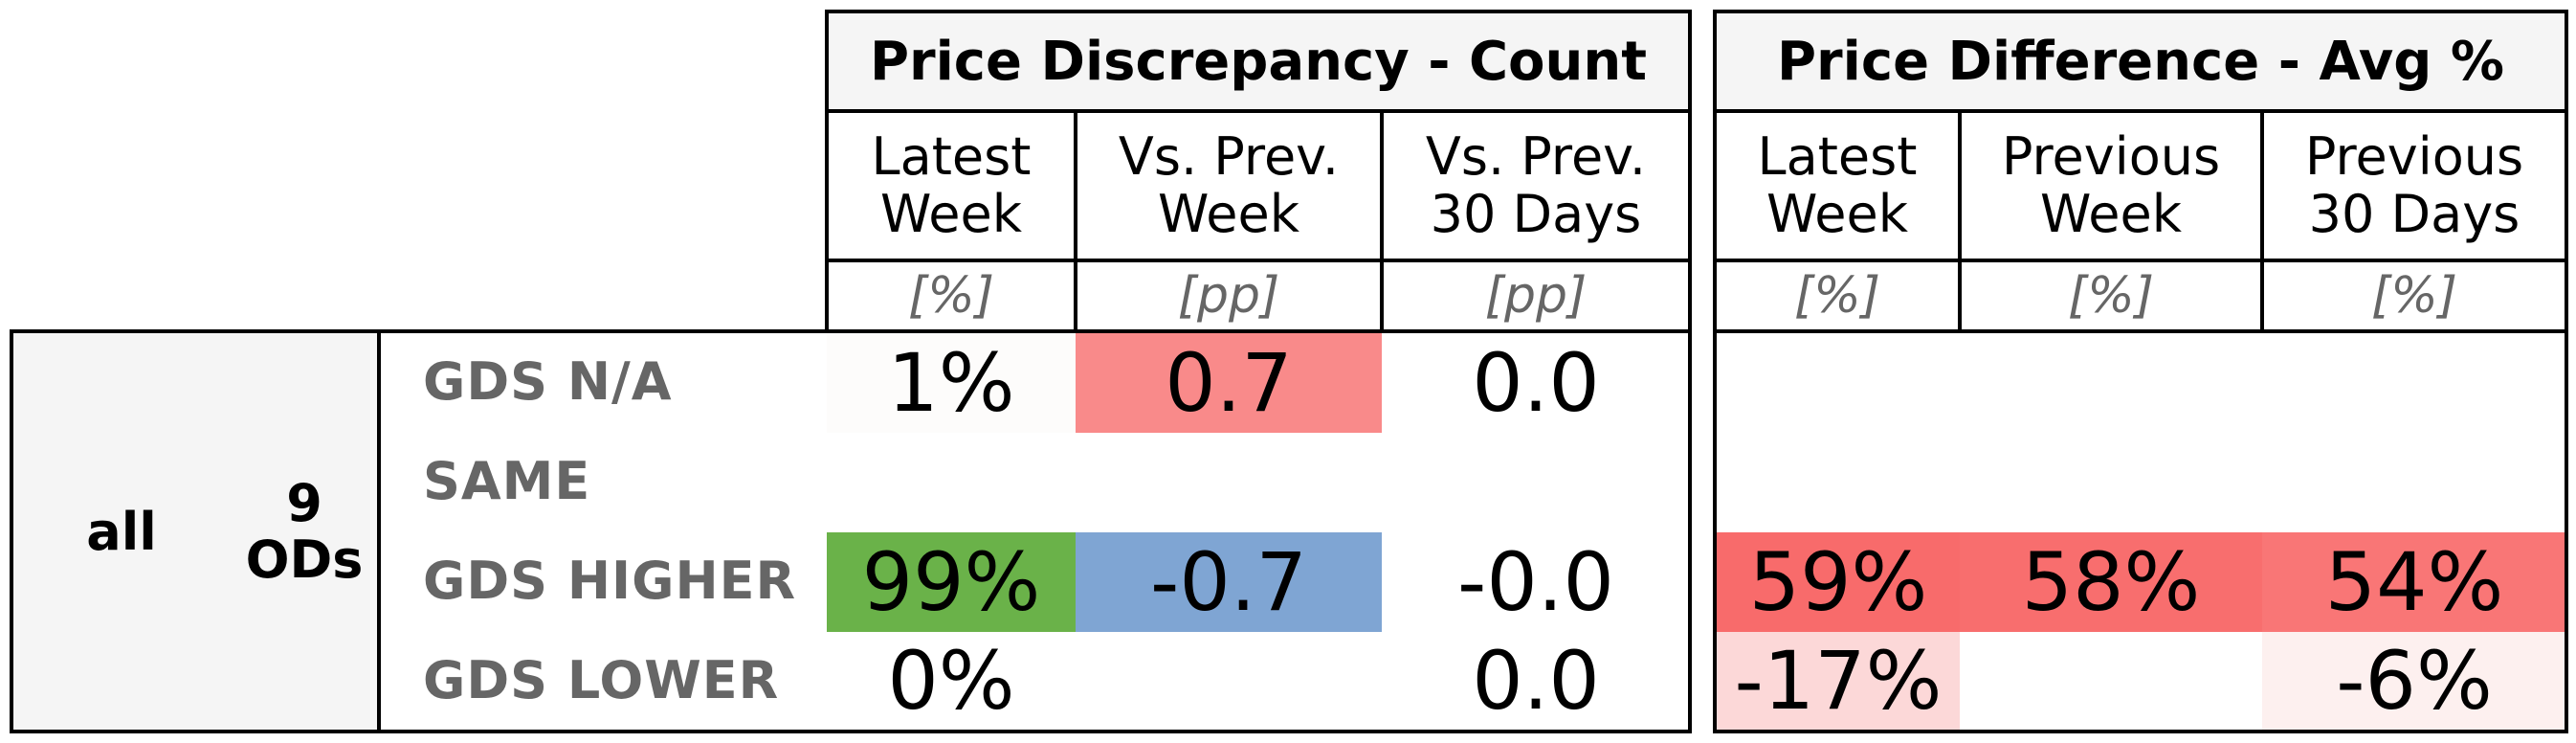 The width and height of the screenshot is (2576, 743). I want to click on column-header-vs-prev-30-days: Vs. Prev. 30 Days, so click(1536, 184).